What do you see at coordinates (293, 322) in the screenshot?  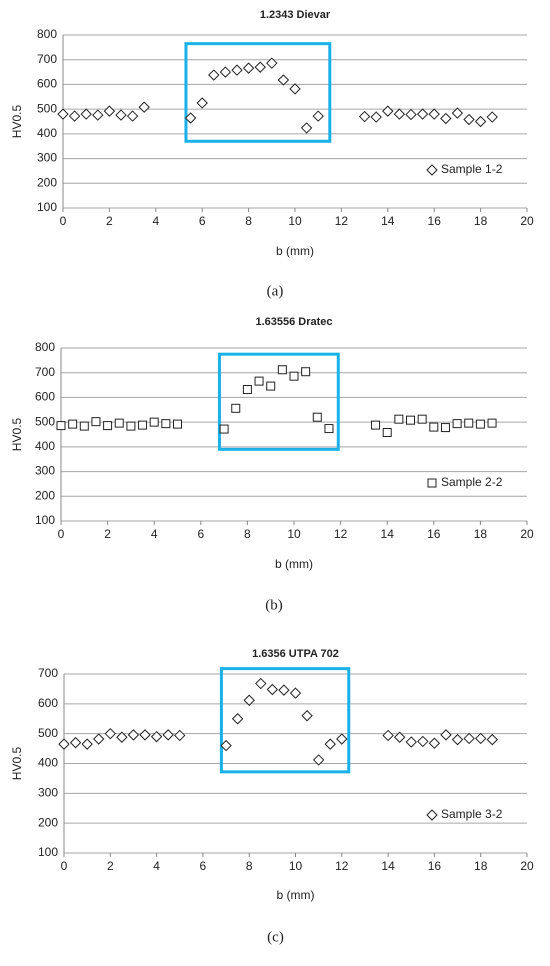 I see `chart-title: 1.63556 Dratec` at bounding box center [293, 322].